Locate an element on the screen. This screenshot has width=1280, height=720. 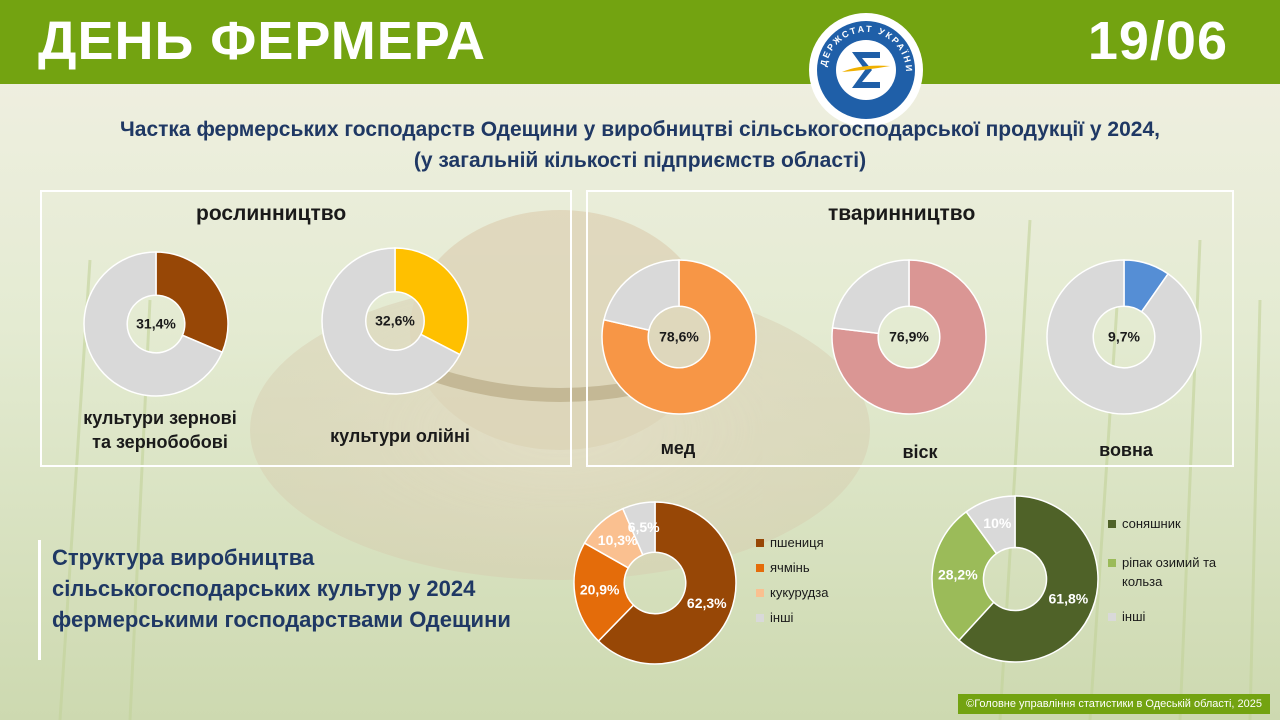
wax-rest-slice is located at coordinates (870, 297).